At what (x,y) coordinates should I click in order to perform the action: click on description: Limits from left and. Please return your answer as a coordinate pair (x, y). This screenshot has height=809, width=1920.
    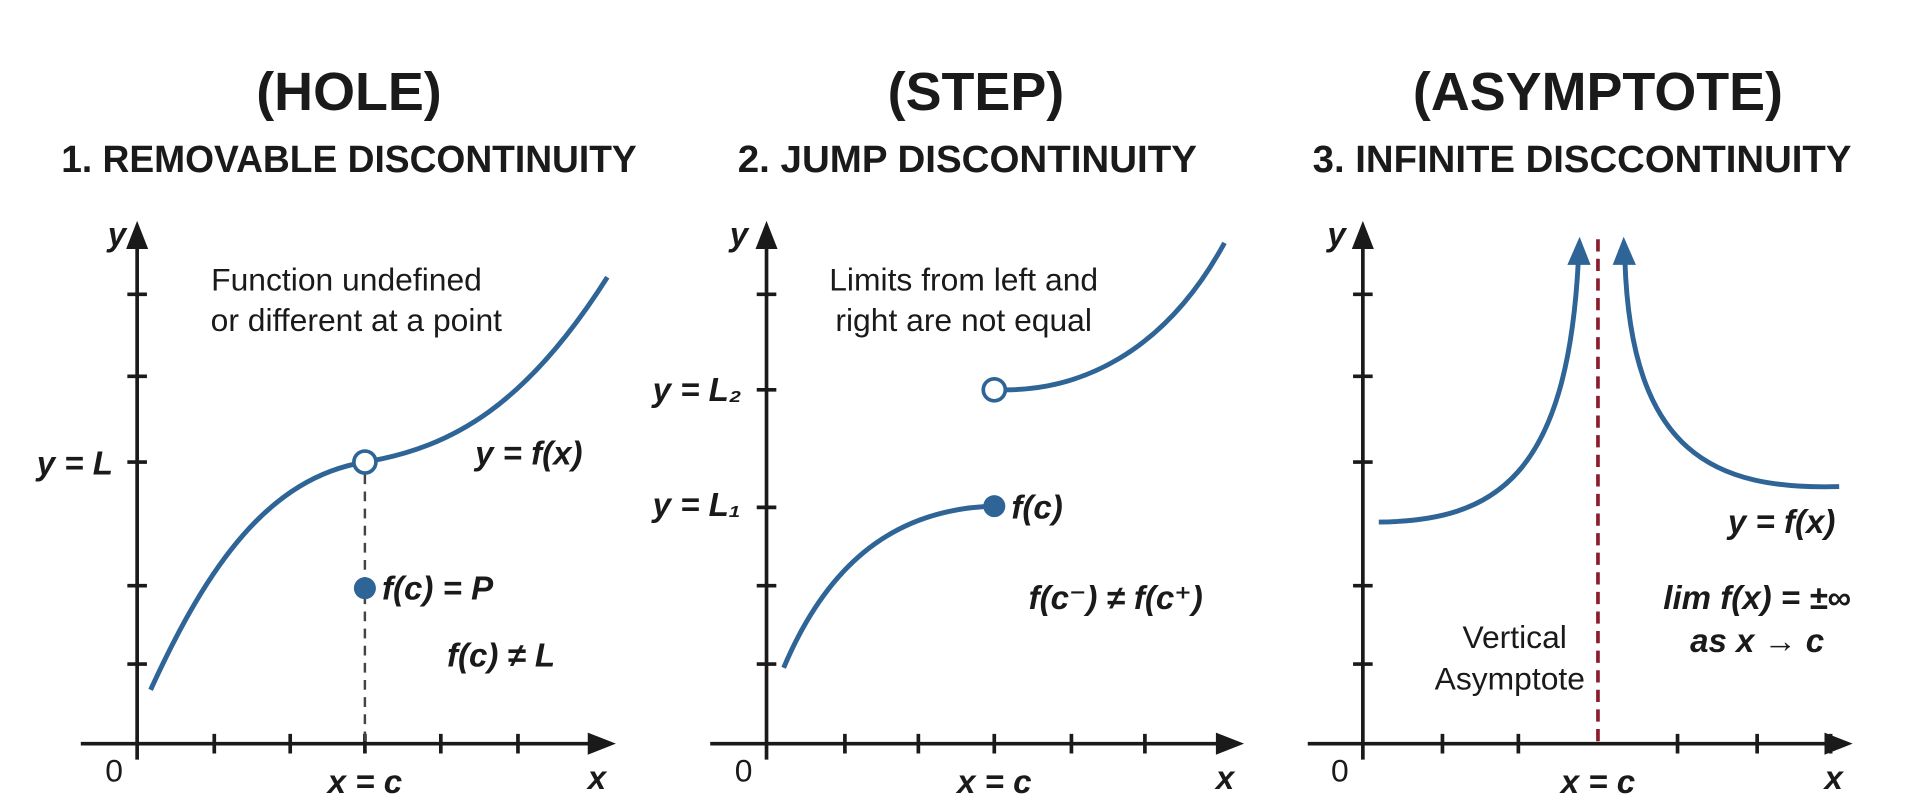
    Looking at the image, I should click on (963, 279).